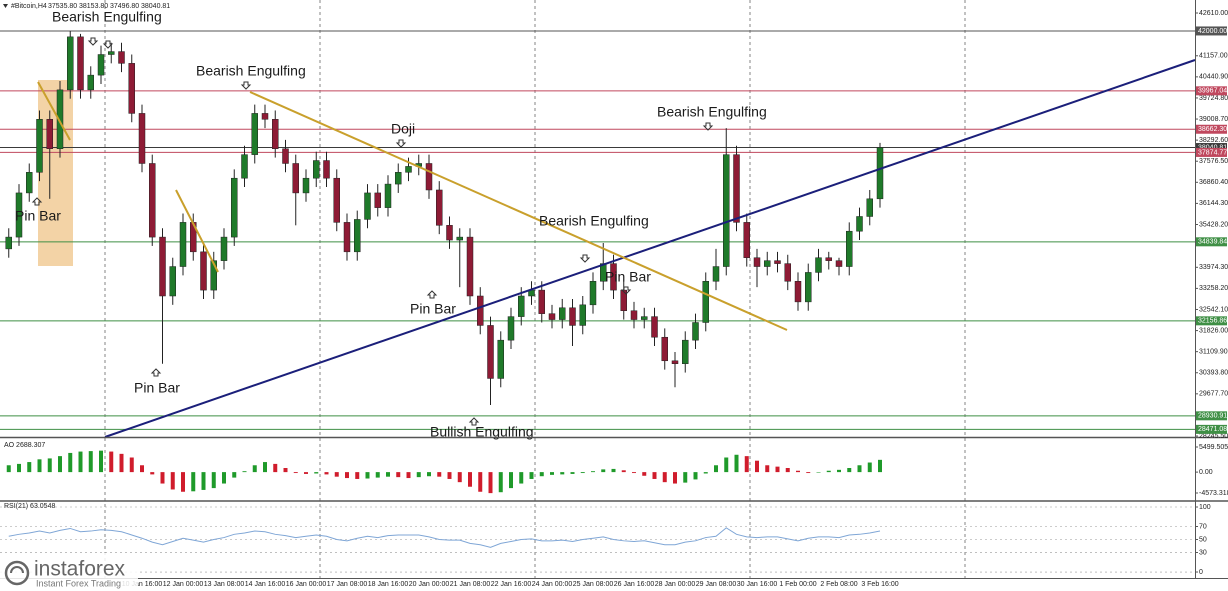  Describe the element at coordinates (5, 6) in the screenshot. I see `menu-icon` at that location.